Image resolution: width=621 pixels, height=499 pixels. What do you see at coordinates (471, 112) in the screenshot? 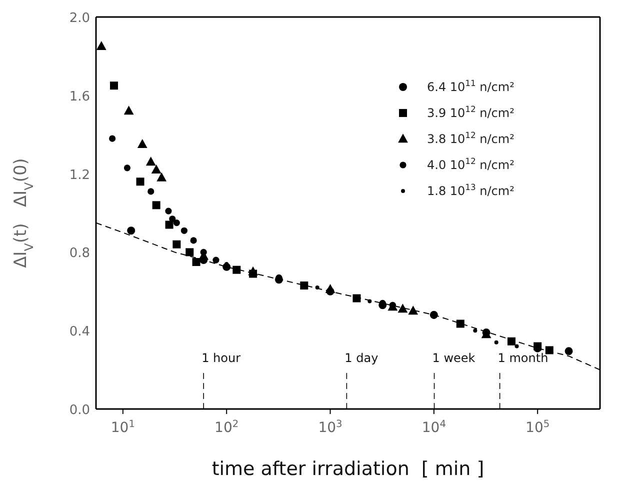
I see `legend-label: 3.9 10$^{12}$ n/cm²` at bounding box center [471, 112].